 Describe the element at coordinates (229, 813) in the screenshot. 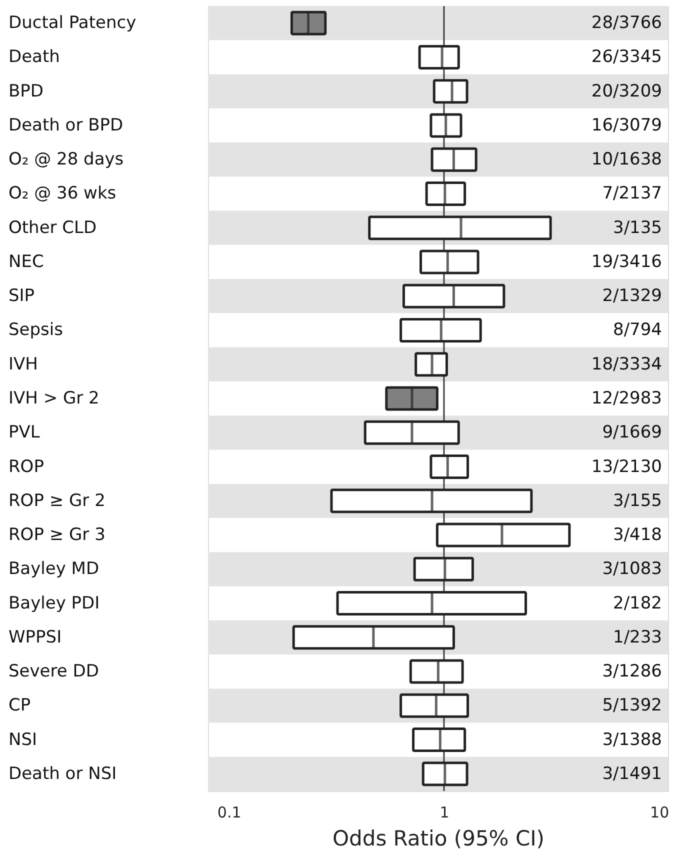

I see `x-tick-label: 0.1` at that location.